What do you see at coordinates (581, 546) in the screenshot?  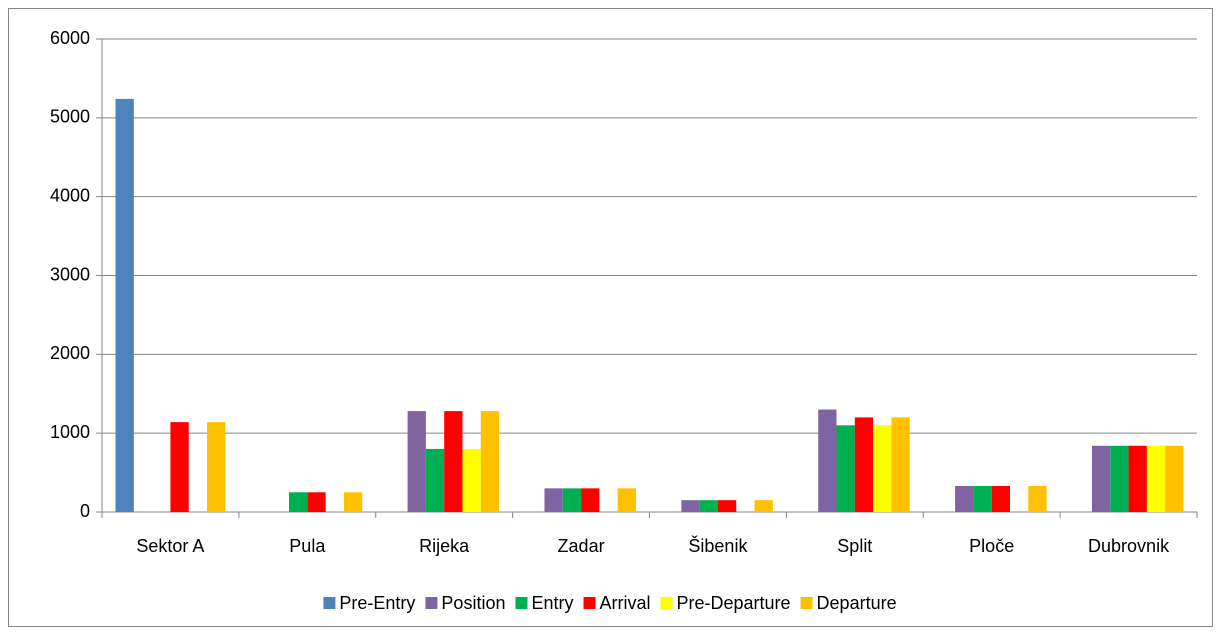 I see `x-tick-label: Zadar` at bounding box center [581, 546].